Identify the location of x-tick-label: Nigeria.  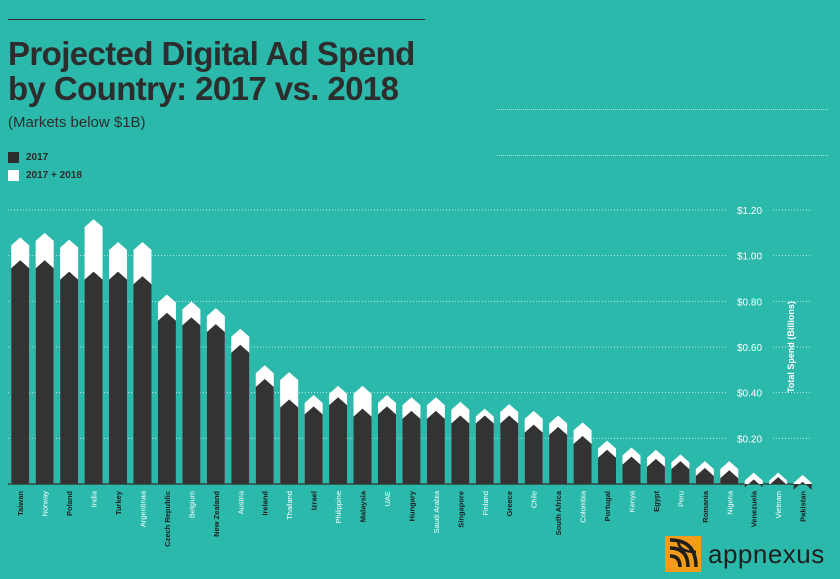
(729, 502).